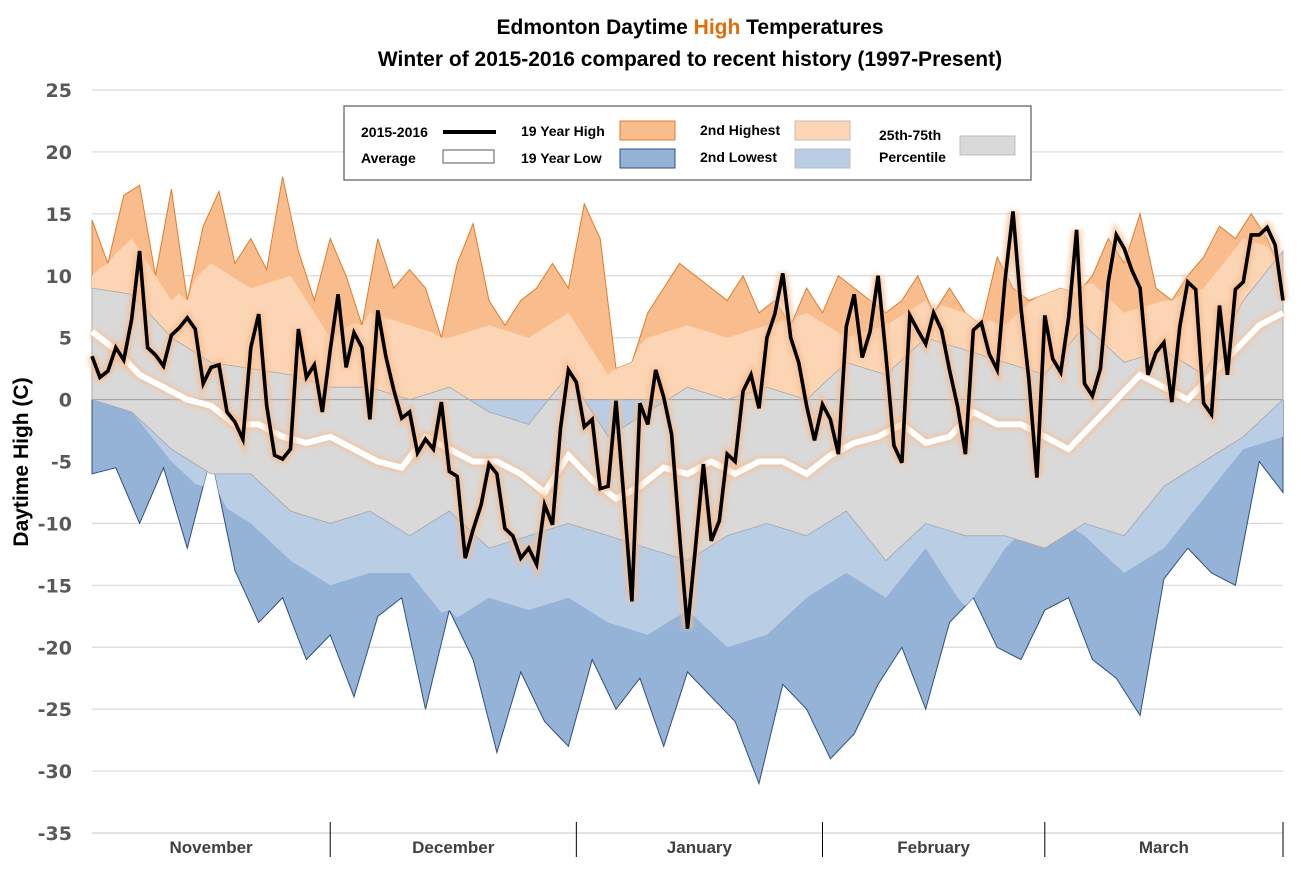 The width and height of the screenshot is (1301, 869). What do you see at coordinates (55, 834) in the screenshot?
I see `y-tick-label: -35` at bounding box center [55, 834].